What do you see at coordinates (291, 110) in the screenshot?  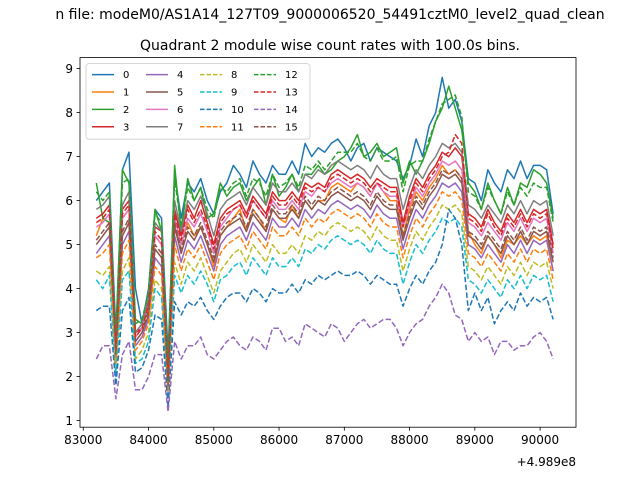 I see `legend-label-14: 14` at bounding box center [291, 110].